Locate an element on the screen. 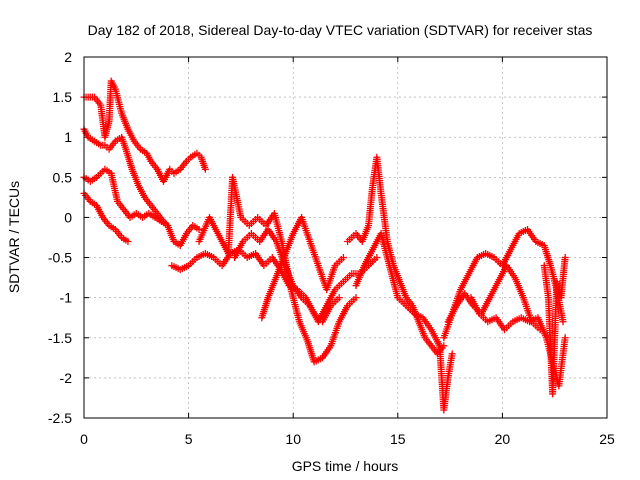 Image resolution: width=640 pixels, height=480 pixels. x-tick-label: 0 is located at coordinates (84, 439).